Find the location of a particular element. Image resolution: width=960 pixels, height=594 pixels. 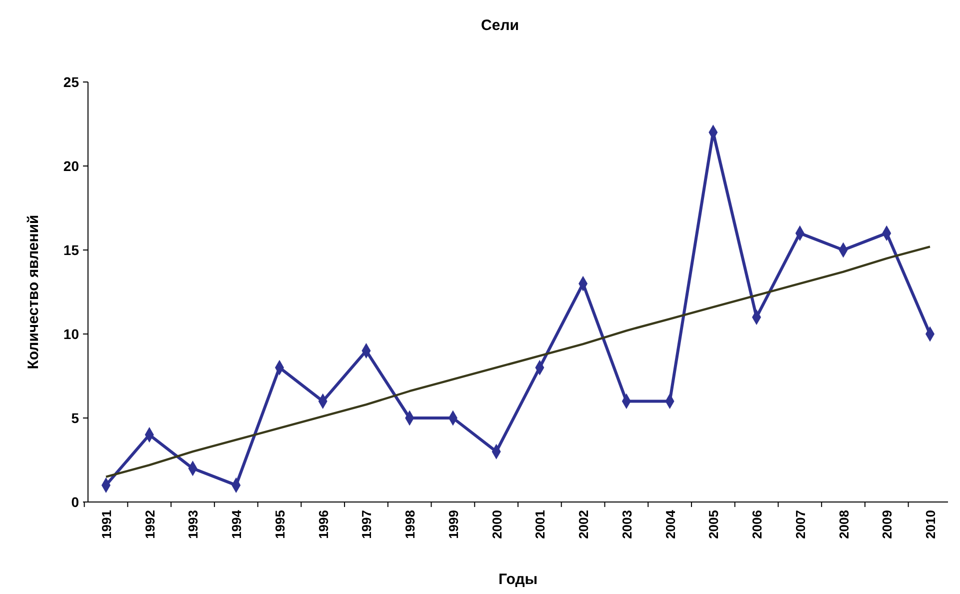

x-tick-label: 2002 is located at coordinates (584, 524).